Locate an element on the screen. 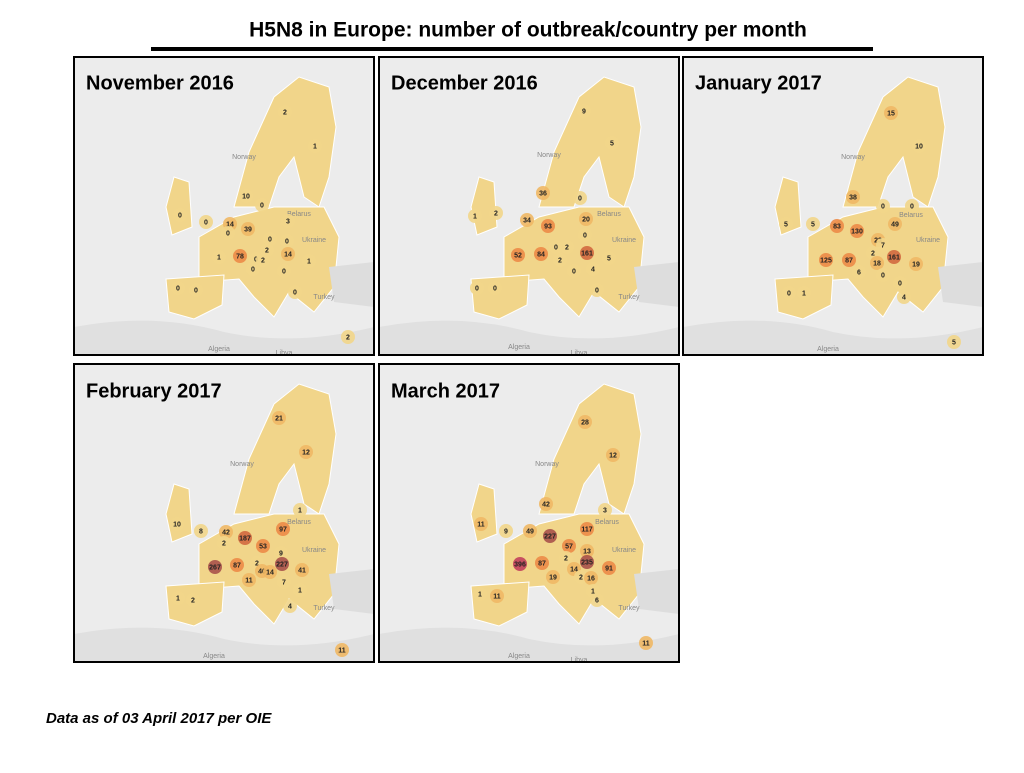 The width and height of the screenshot is (1024, 773). map-title: March 2017 is located at coordinates (445, 391).